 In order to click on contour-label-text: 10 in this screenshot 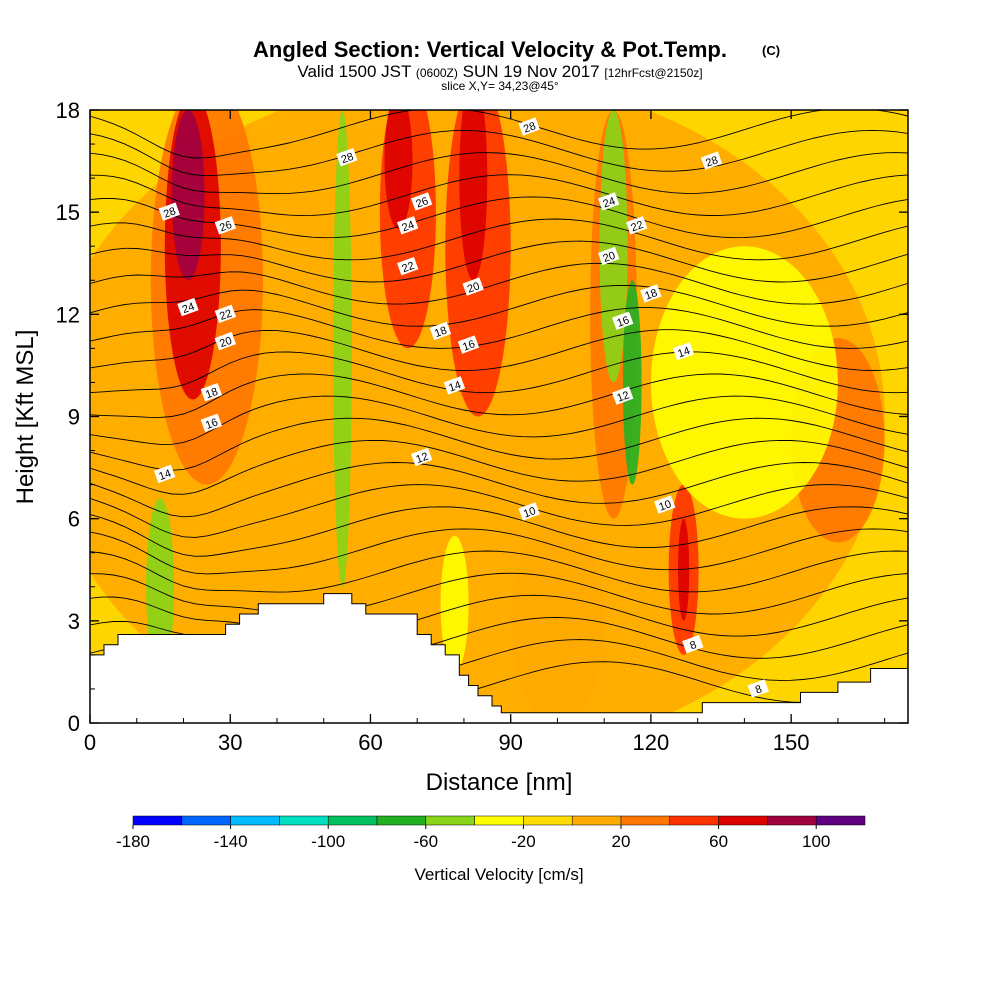, I will do `click(665, 505)`.